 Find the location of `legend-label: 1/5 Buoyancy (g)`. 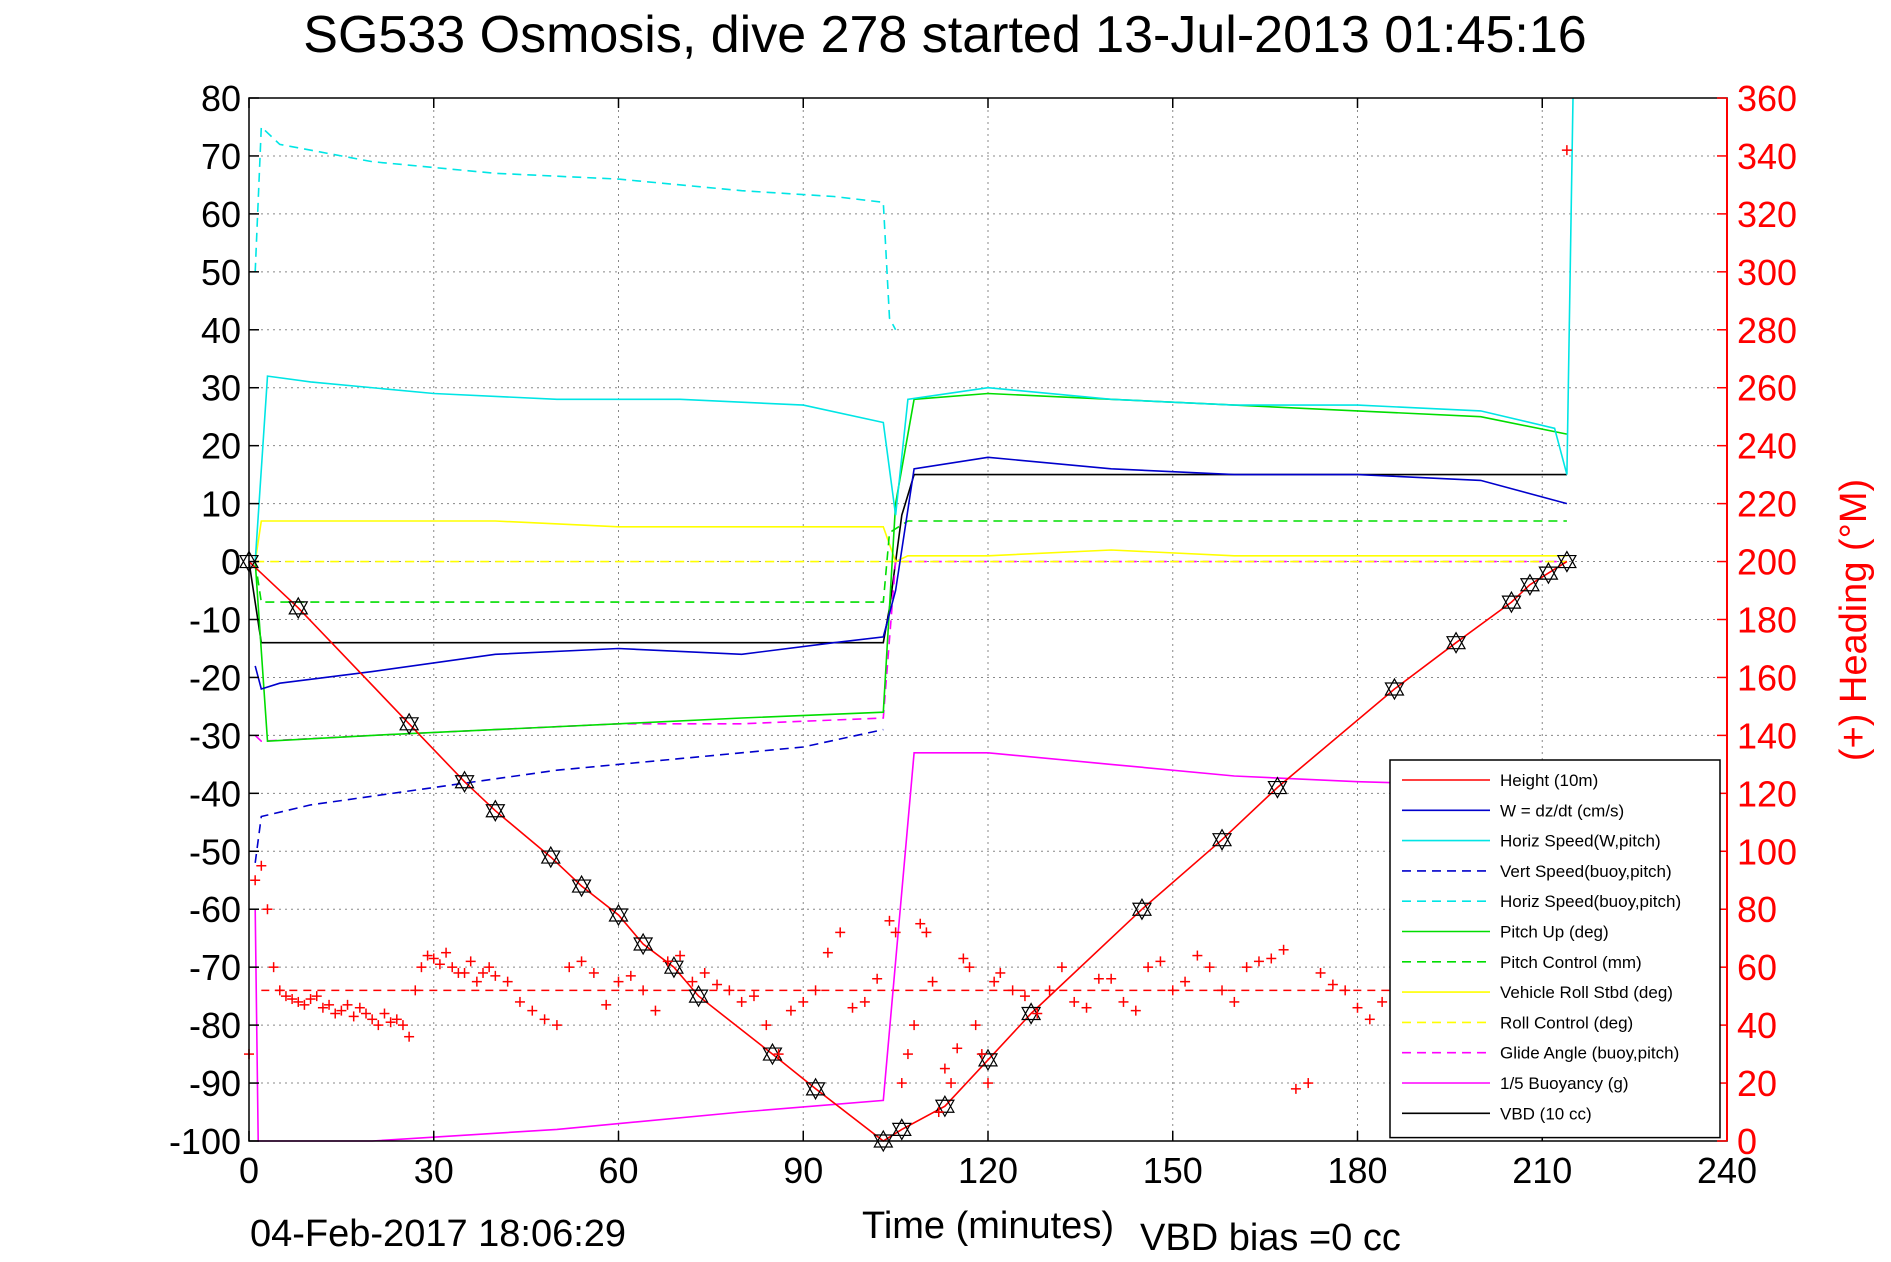

legend-label: 1/5 Buoyancy (g) is located at coordinates (1564, 1083).